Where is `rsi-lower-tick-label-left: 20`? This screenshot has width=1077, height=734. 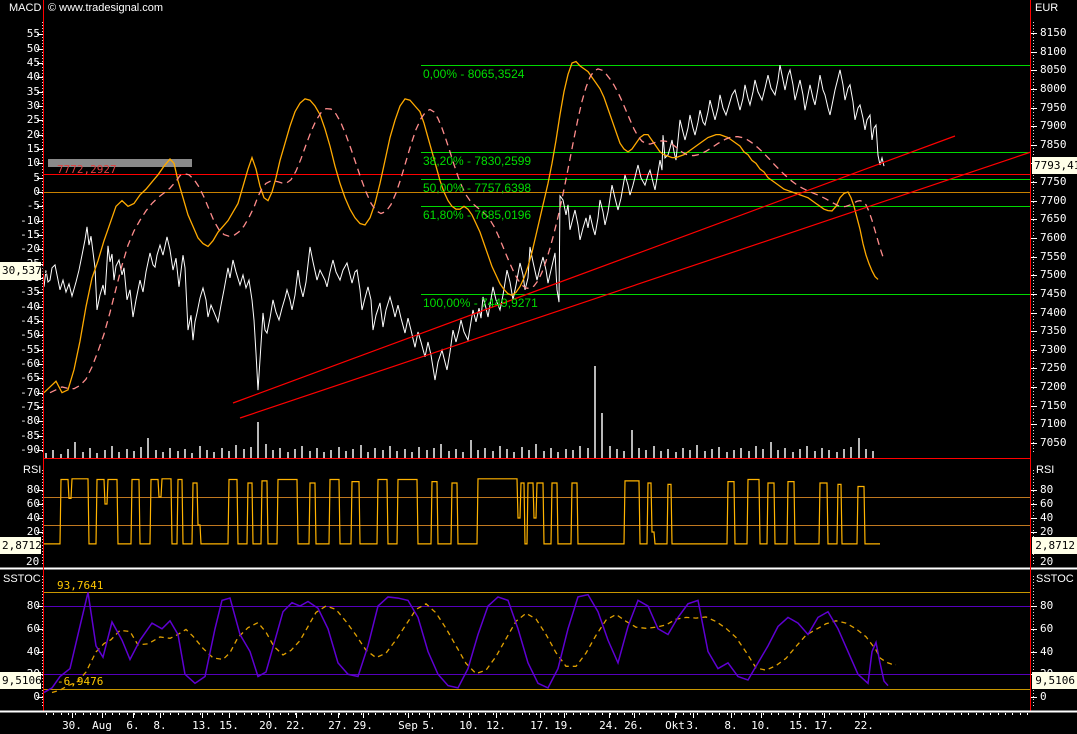
rsi-lower-tick-label-left: 20 is located at coordinates (33, 561).